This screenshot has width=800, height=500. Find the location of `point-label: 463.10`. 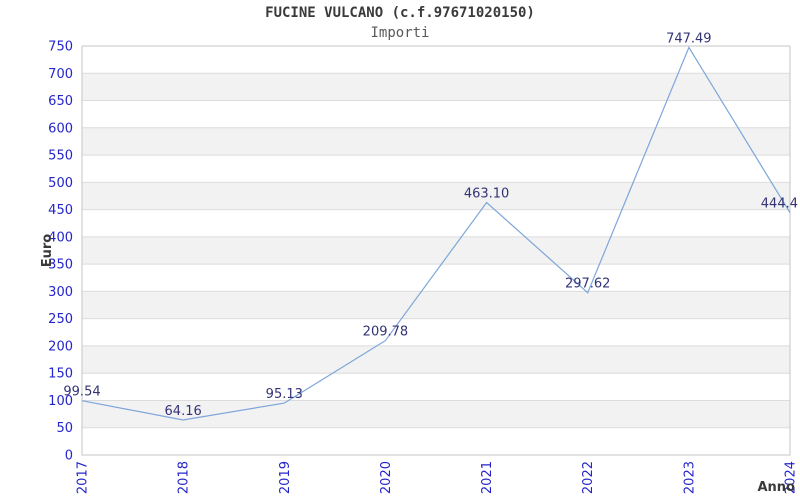

point-label: 463.10 is located at coordinates (487, 193).